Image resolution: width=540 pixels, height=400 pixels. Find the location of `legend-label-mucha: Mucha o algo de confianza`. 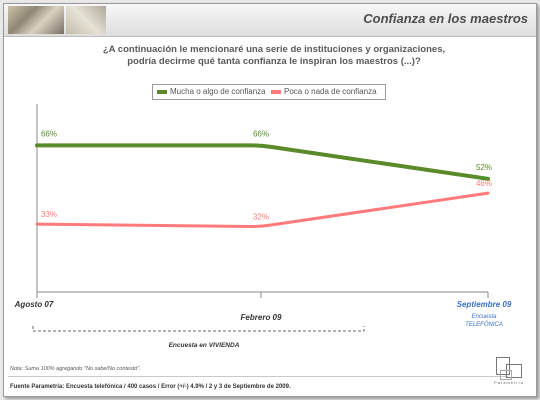

legend-label-mucha: Mucha o algo de confianza is located at coordinates (218, 91).